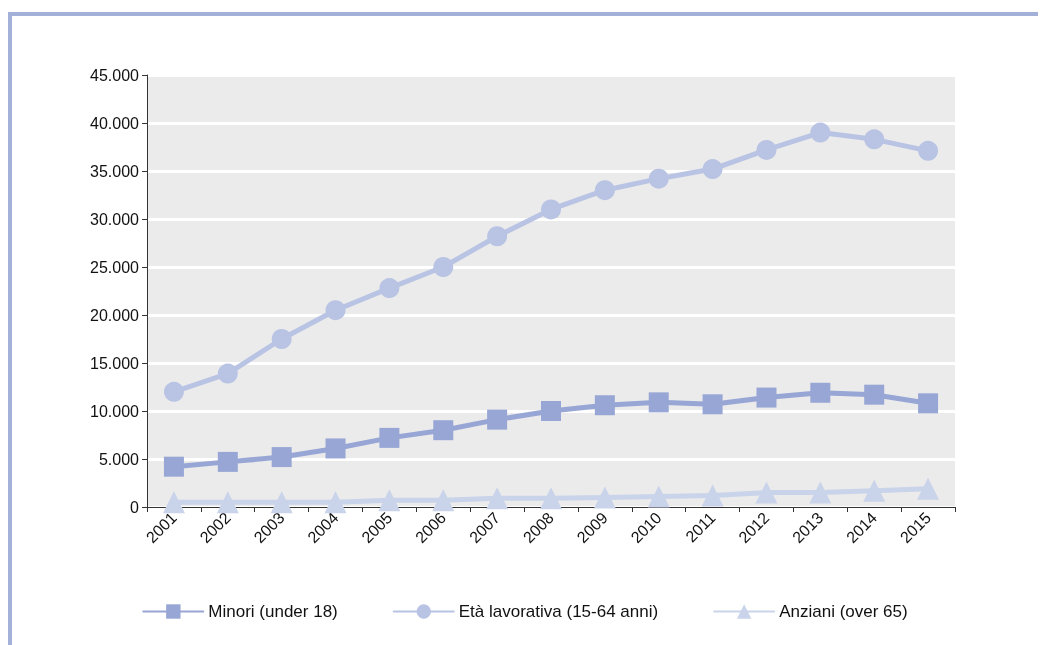  What do you see at coordinates (135, 507) in the screenshot?
I see `y-tick-label: 0` at bounding box center [135, 507].